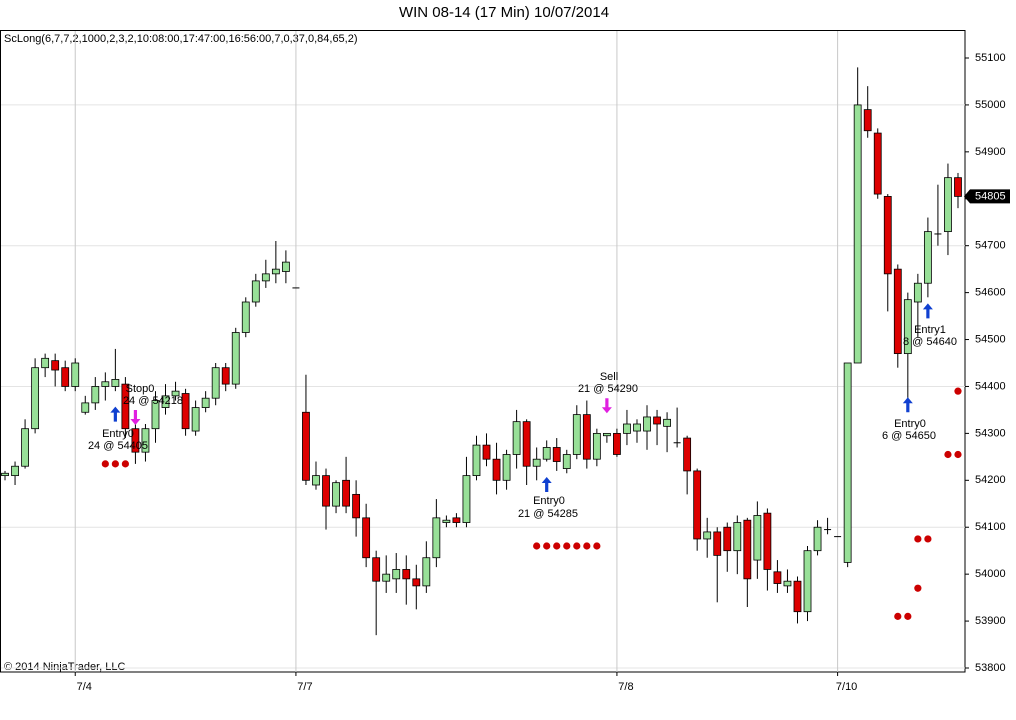 This screenshot has width=1016, height=720. I want to click on annotation: Sell, so click(609, 377).